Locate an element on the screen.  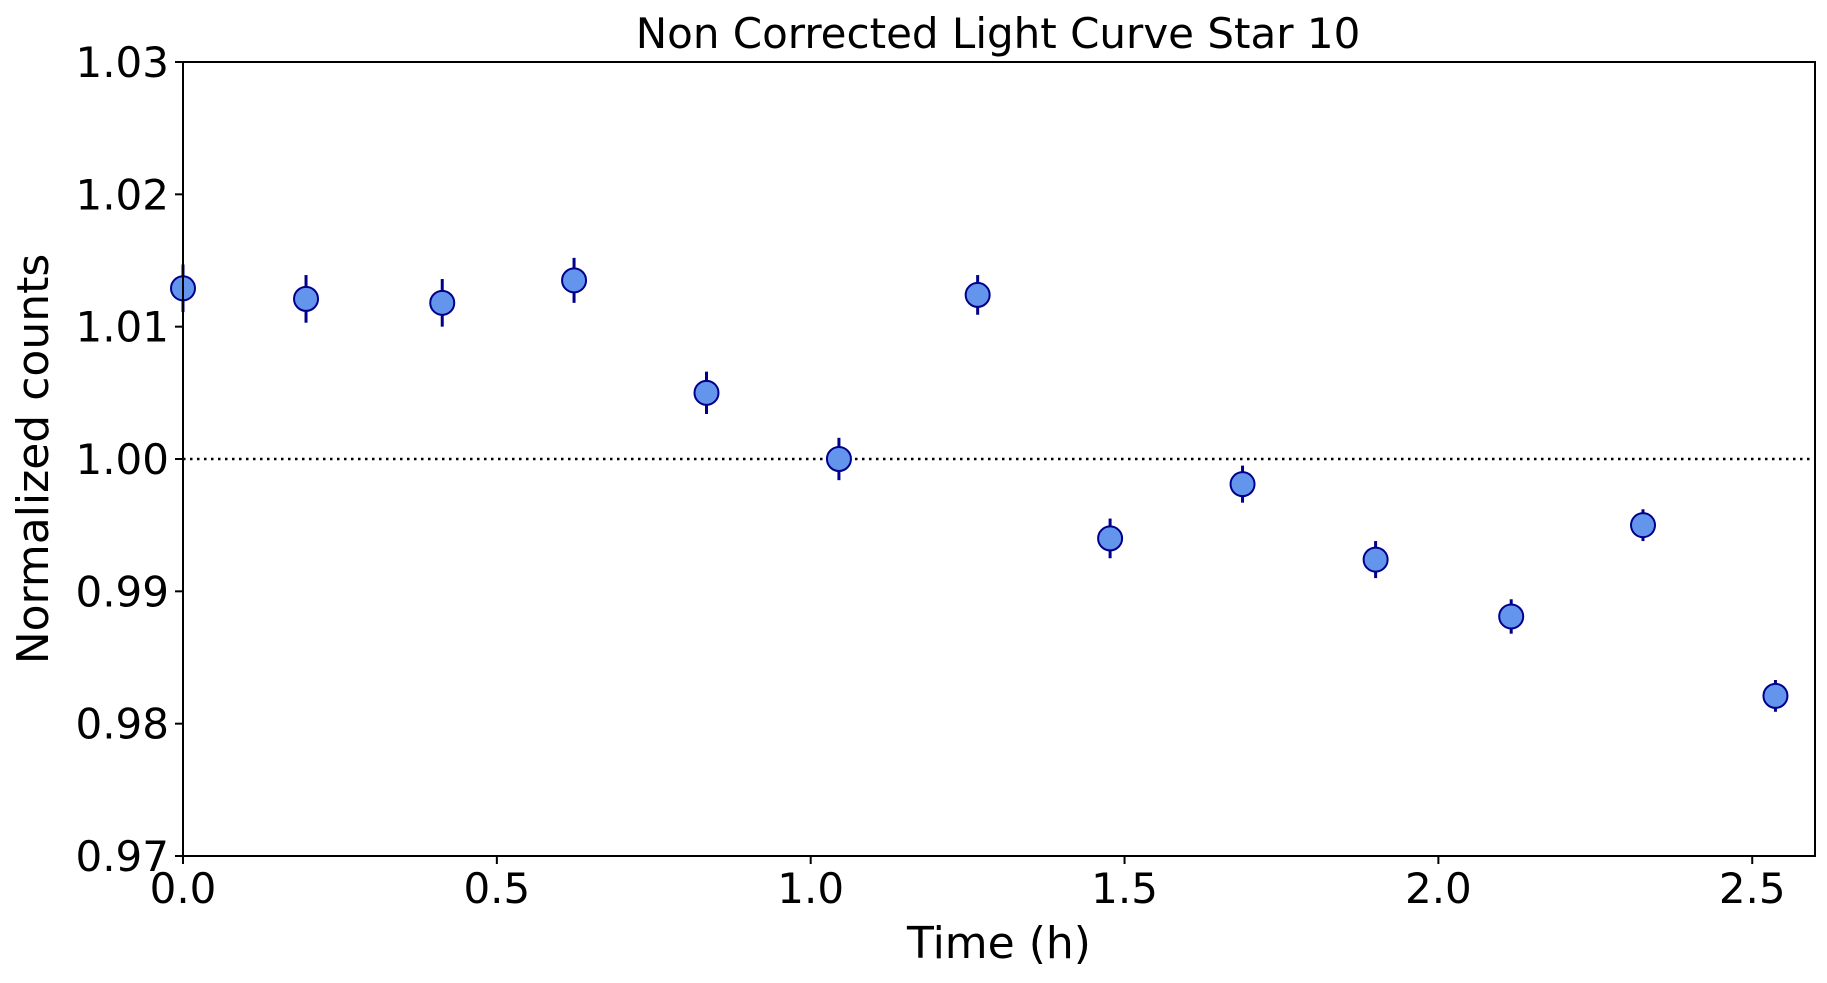
y-axis-label: Normalized counts is located at coordinates (33, 459).